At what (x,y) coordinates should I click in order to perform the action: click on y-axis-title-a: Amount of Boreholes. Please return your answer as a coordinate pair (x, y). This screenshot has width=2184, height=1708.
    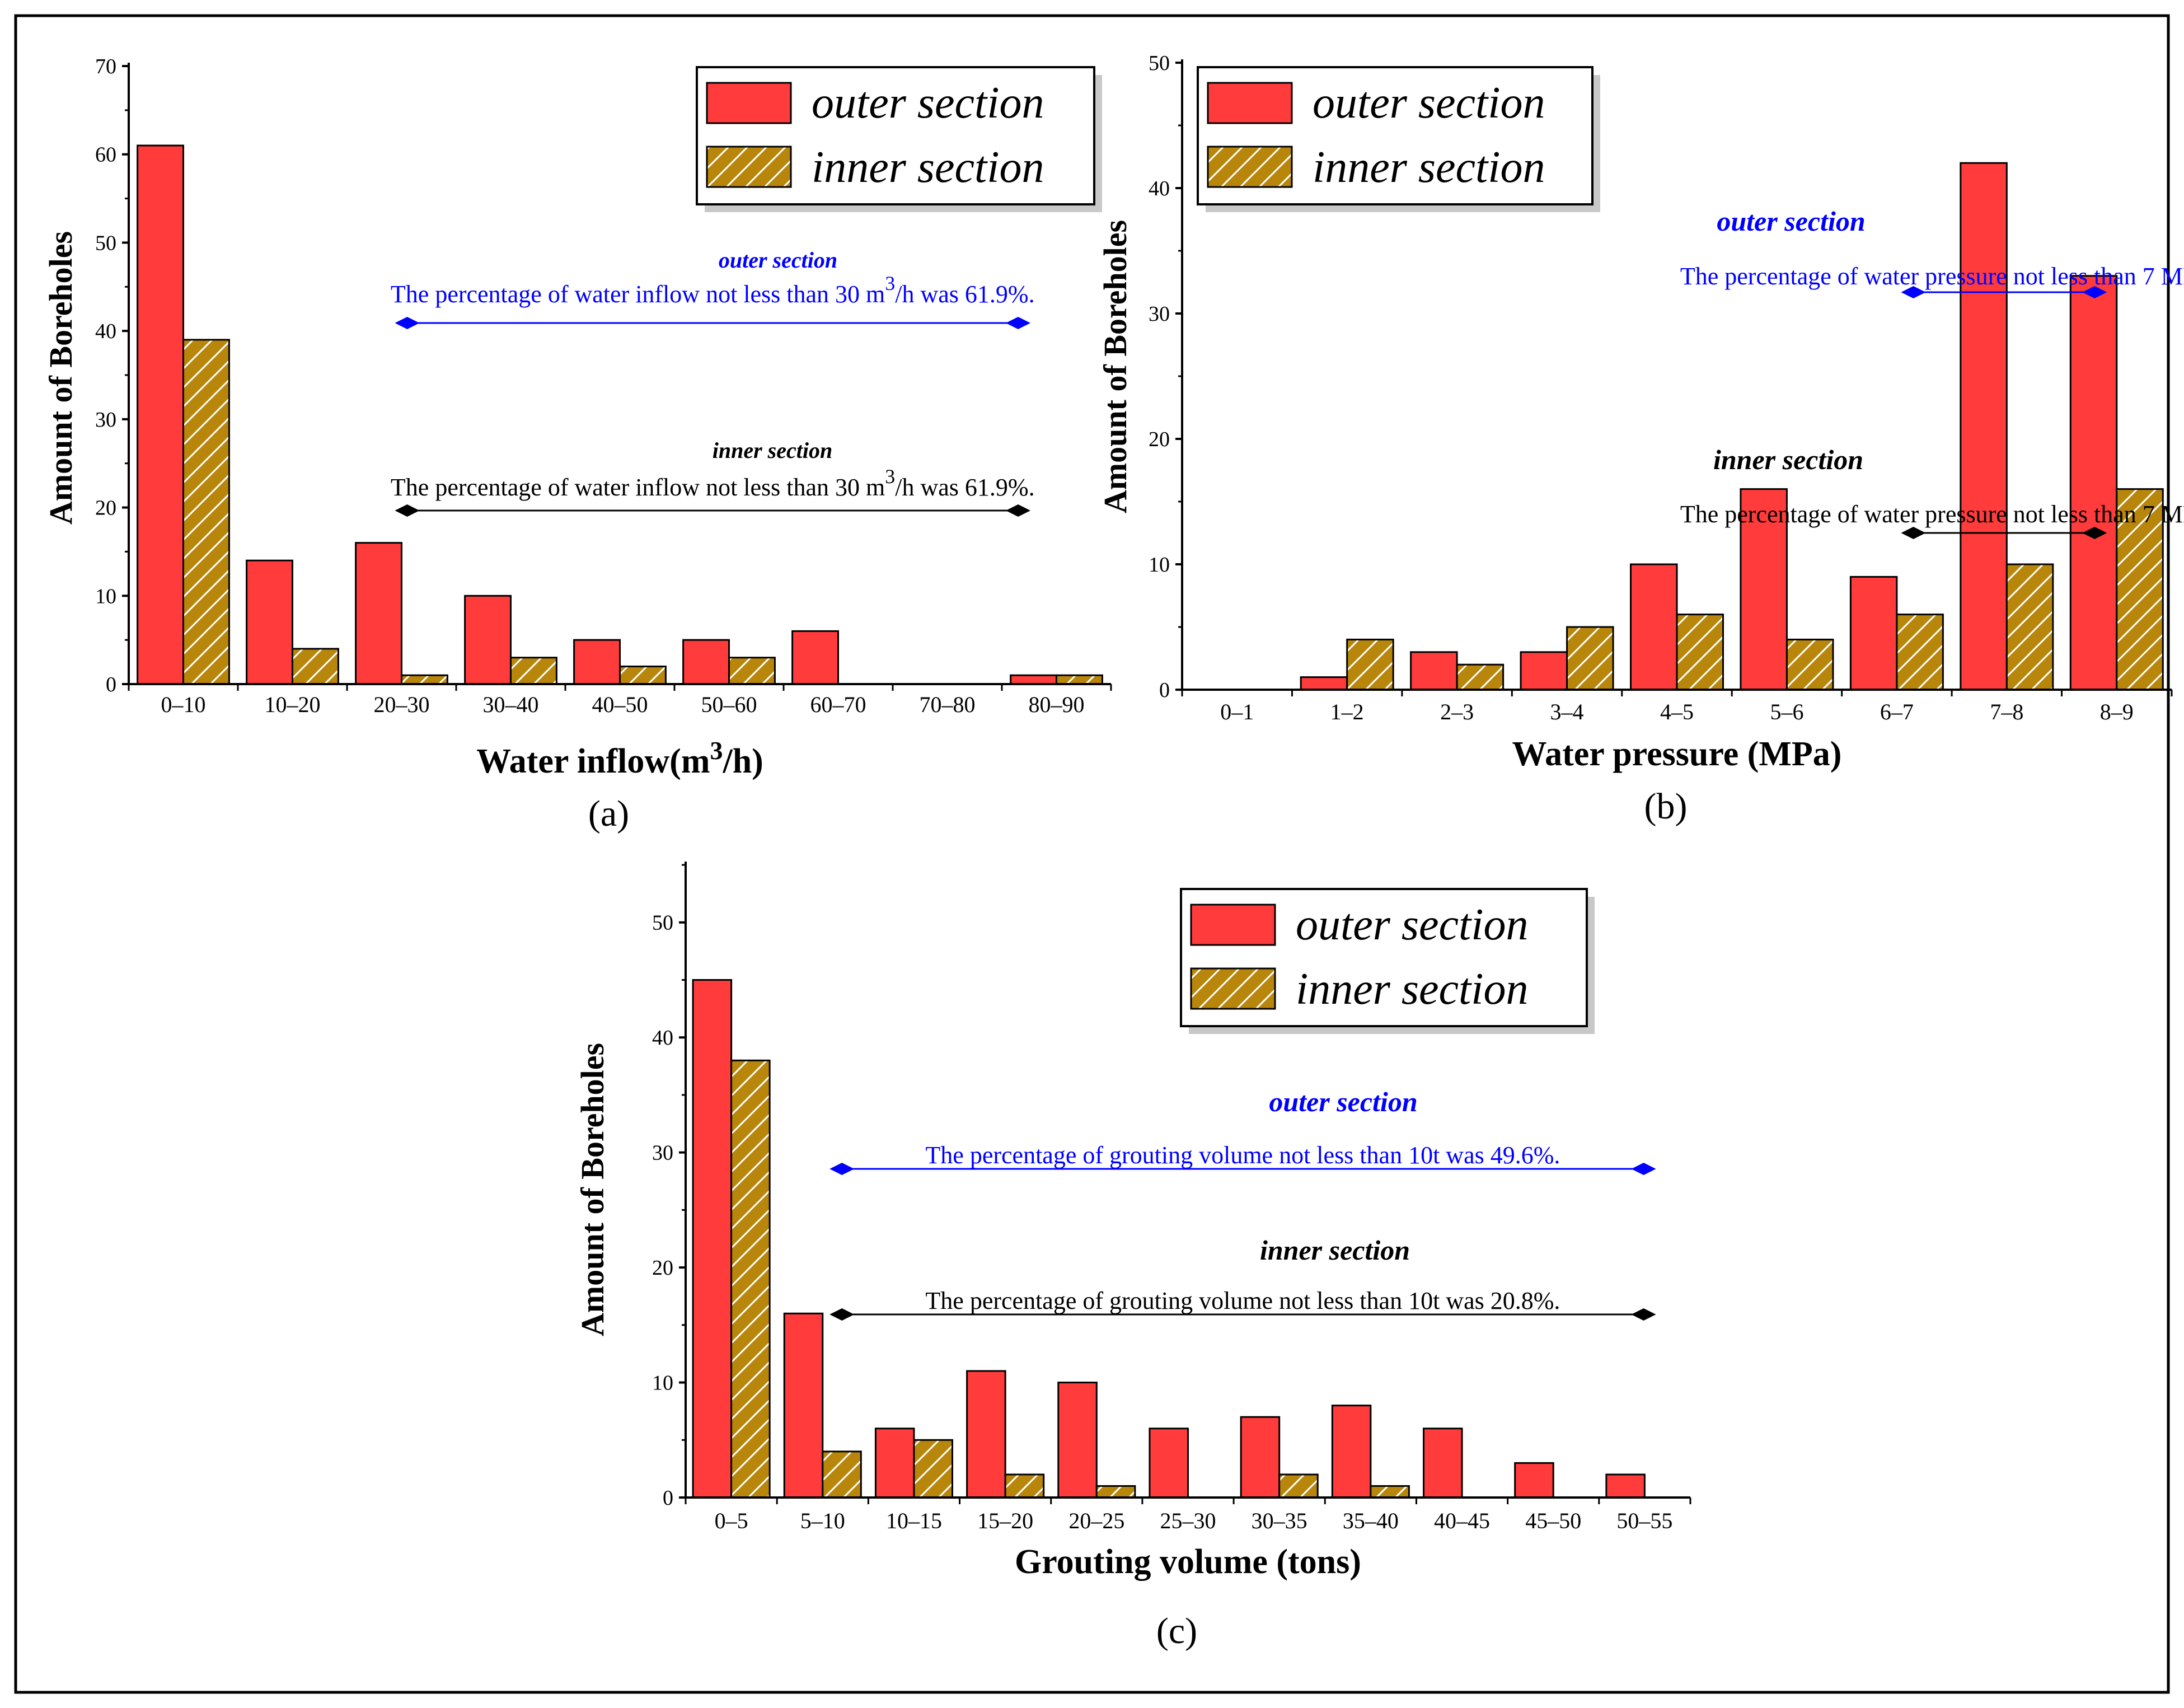
    Looking at the image, I should click on (61, 378).